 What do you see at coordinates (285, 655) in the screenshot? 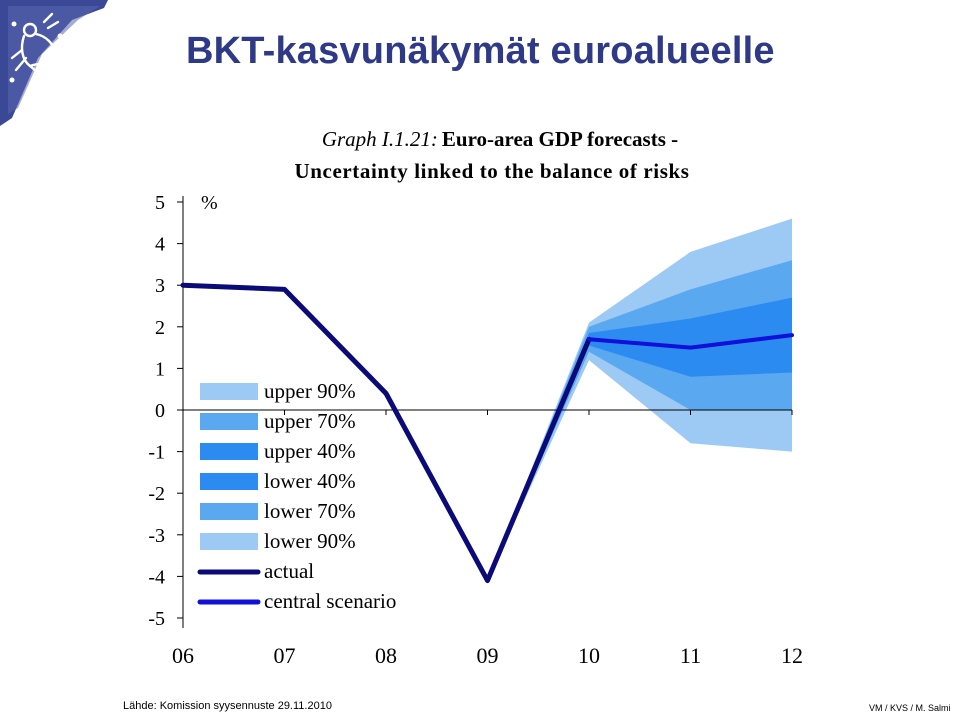
I see `x-tick-label: 07` at bounding box center [285, 655].